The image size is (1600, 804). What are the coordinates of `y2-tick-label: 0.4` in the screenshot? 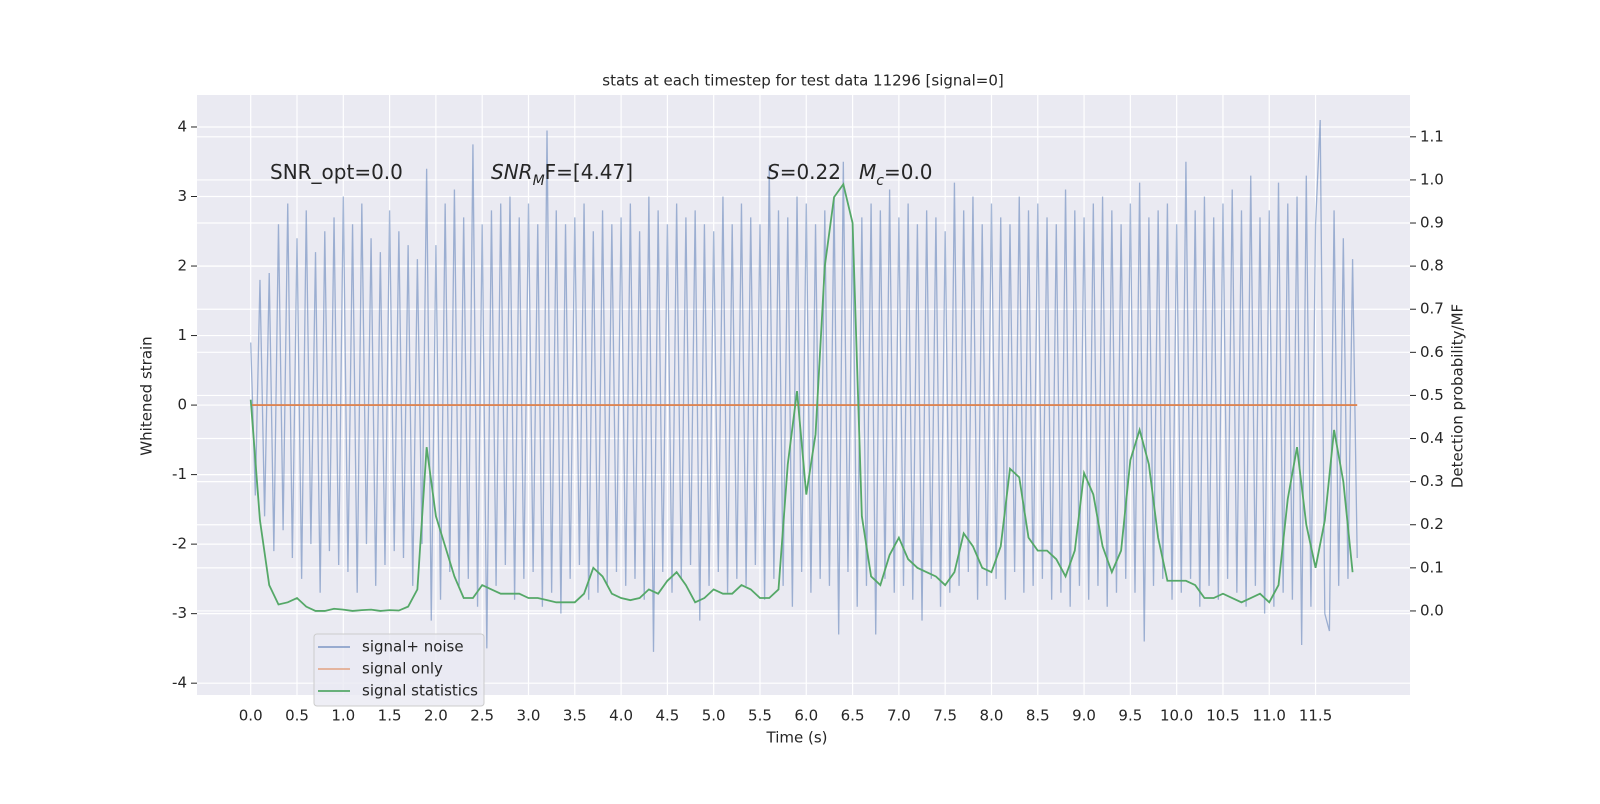 It's located at (1432, 438).